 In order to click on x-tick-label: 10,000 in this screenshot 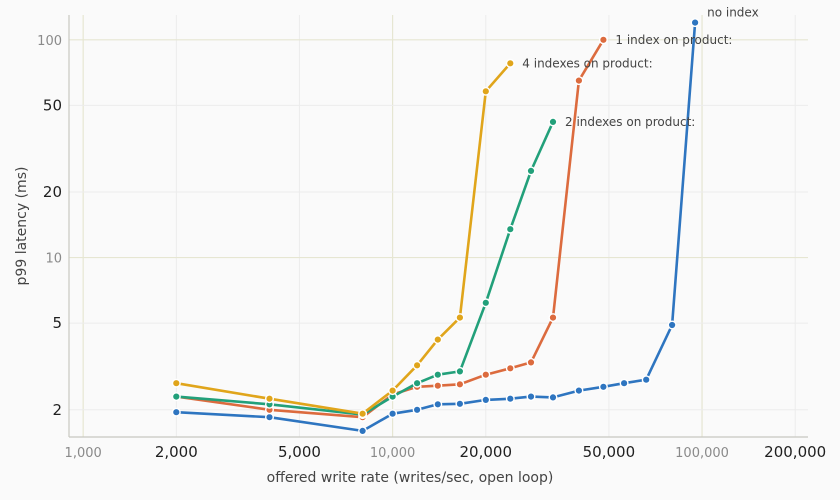, I will do `click(393, 453)`.